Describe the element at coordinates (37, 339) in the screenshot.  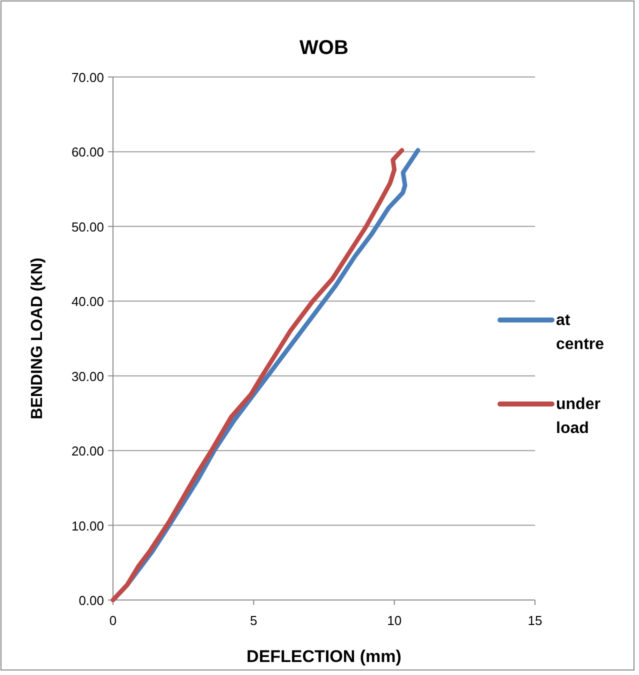
I see `y-axis-title: BENDING LOAD (KN)` at that location.